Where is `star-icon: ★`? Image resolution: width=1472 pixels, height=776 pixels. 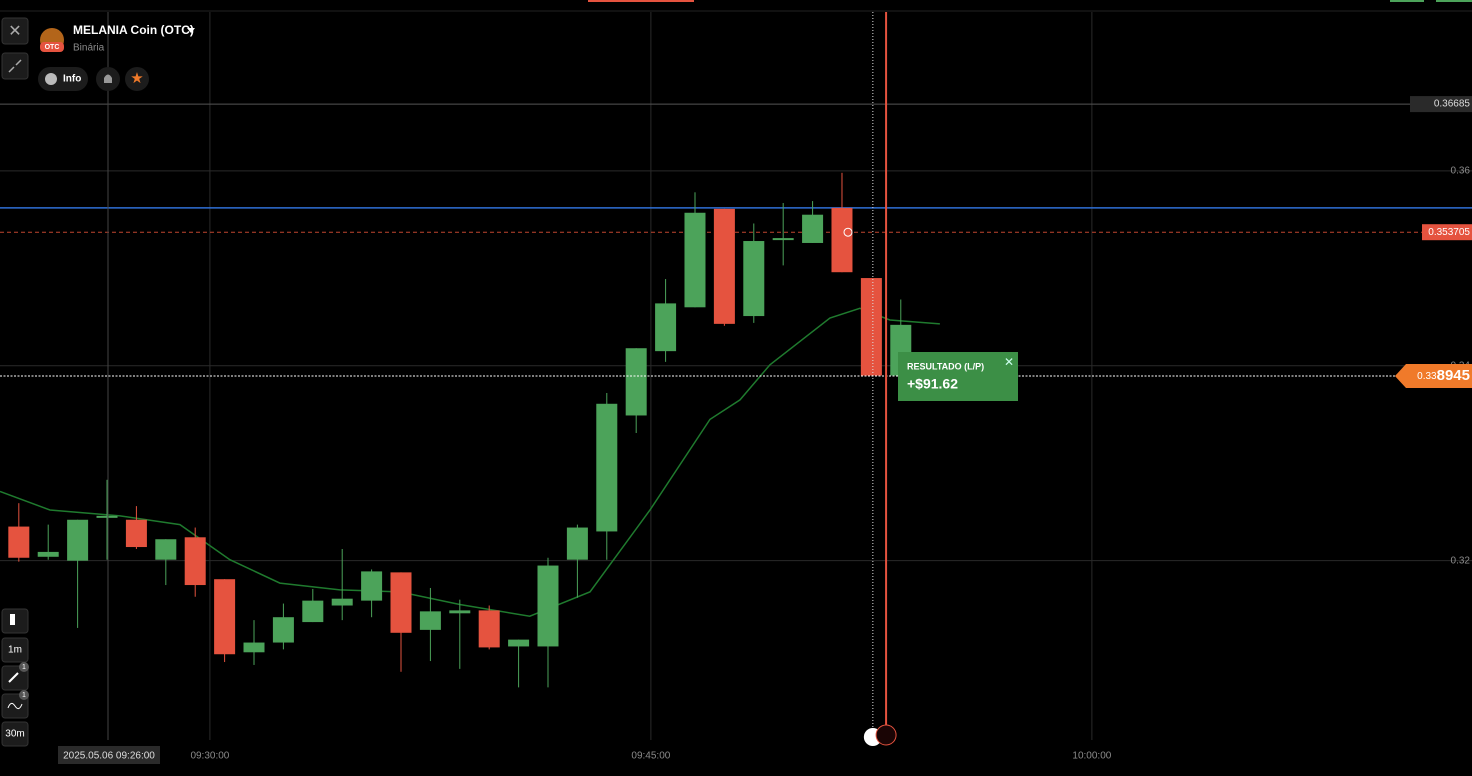 star-icon: ★ is located at coordinates (136, 78).